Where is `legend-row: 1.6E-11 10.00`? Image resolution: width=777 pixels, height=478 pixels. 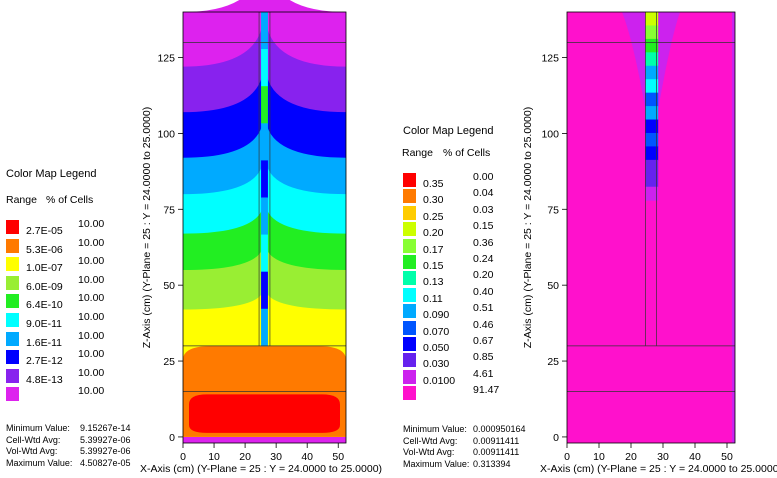
legend-row: 1.6E-11 10.00 is located at coordinates (96, 339).